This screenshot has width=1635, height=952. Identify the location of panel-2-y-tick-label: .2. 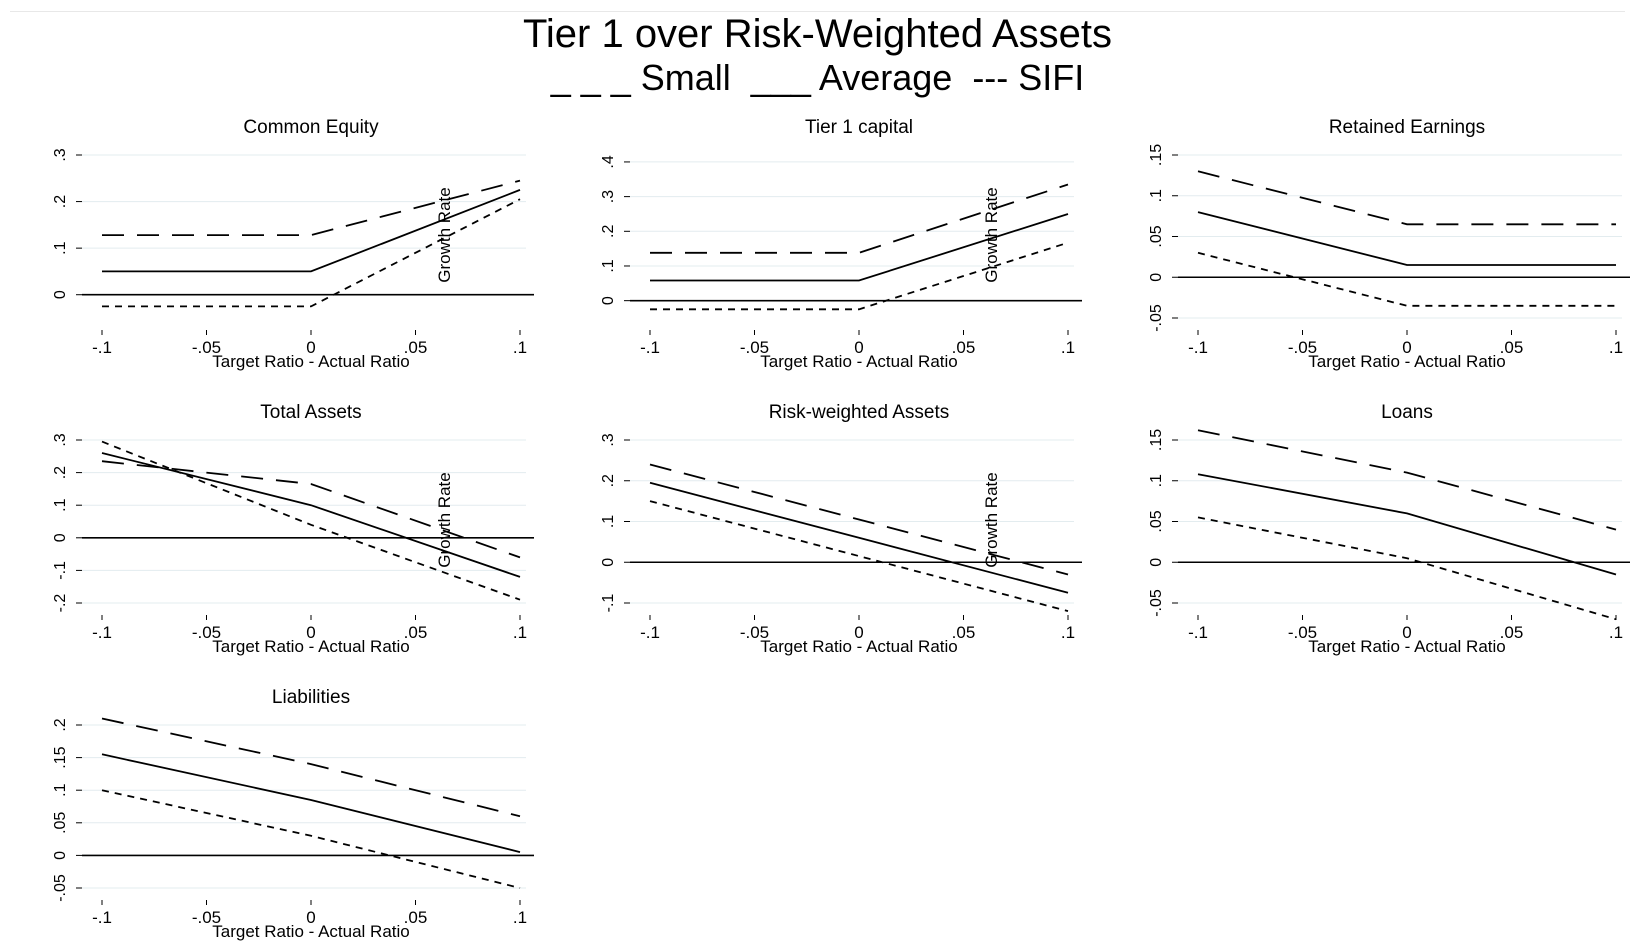
(608, 231).